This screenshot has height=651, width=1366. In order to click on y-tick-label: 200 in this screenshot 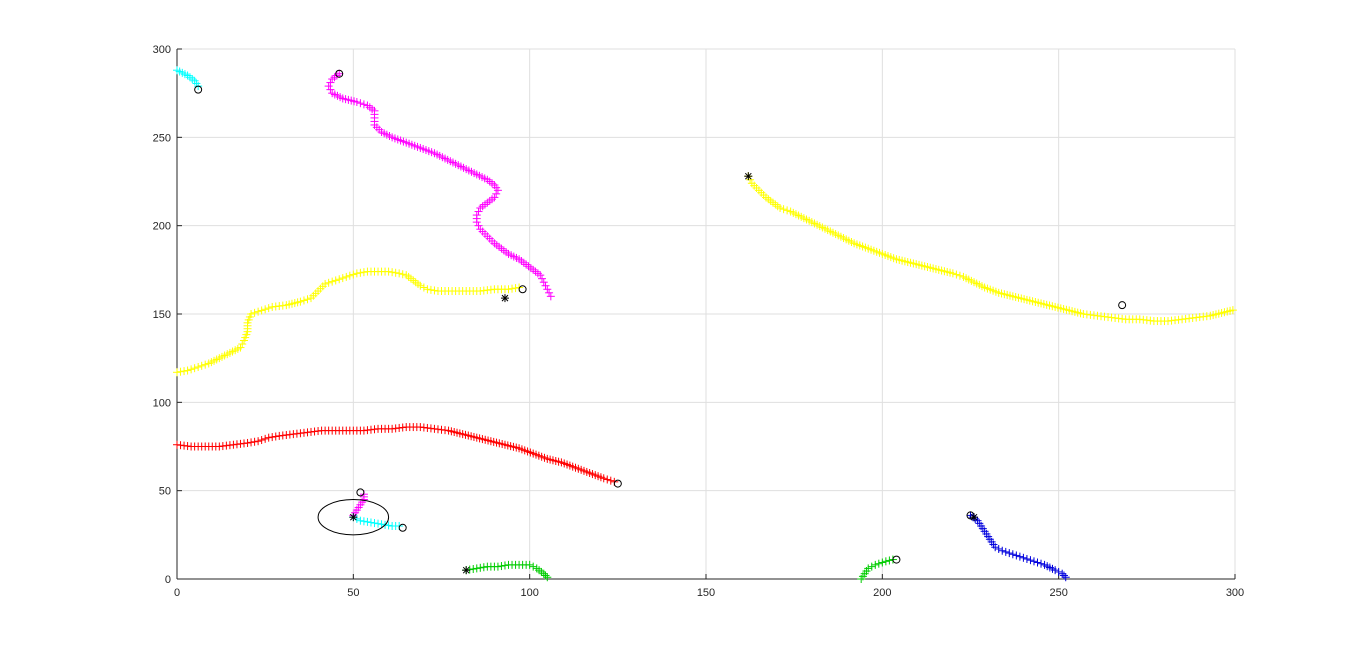, I will do `click(162, 227)`.